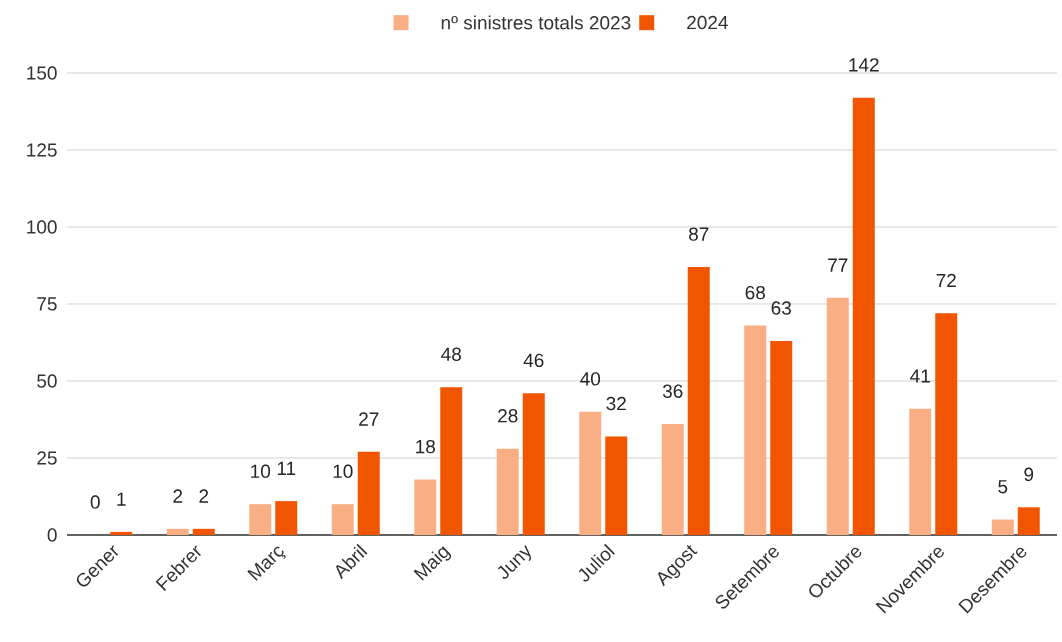 This screenshot has width=1062, height=642. Describe the element at coordinates (672, 391) in the screenshot. I see `data-label: 36` at that location.